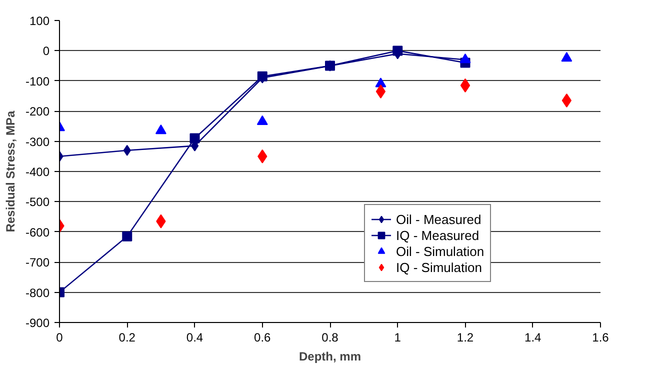 The height and width of the screenshot is (372, 666). Describe the element at coordinates (37, 232) in the screenshot. I see `y-tick-label: -600` at that location.